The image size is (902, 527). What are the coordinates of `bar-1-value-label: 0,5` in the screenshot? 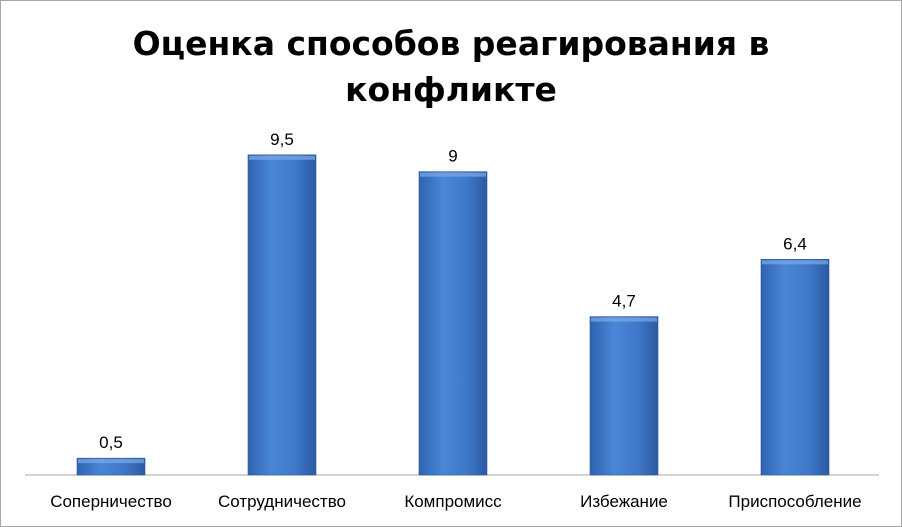 It's located at (111, 442).